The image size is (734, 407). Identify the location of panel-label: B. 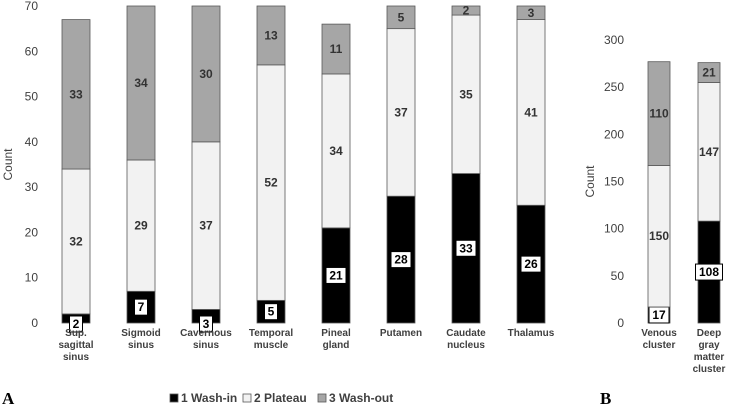
(605, 398).